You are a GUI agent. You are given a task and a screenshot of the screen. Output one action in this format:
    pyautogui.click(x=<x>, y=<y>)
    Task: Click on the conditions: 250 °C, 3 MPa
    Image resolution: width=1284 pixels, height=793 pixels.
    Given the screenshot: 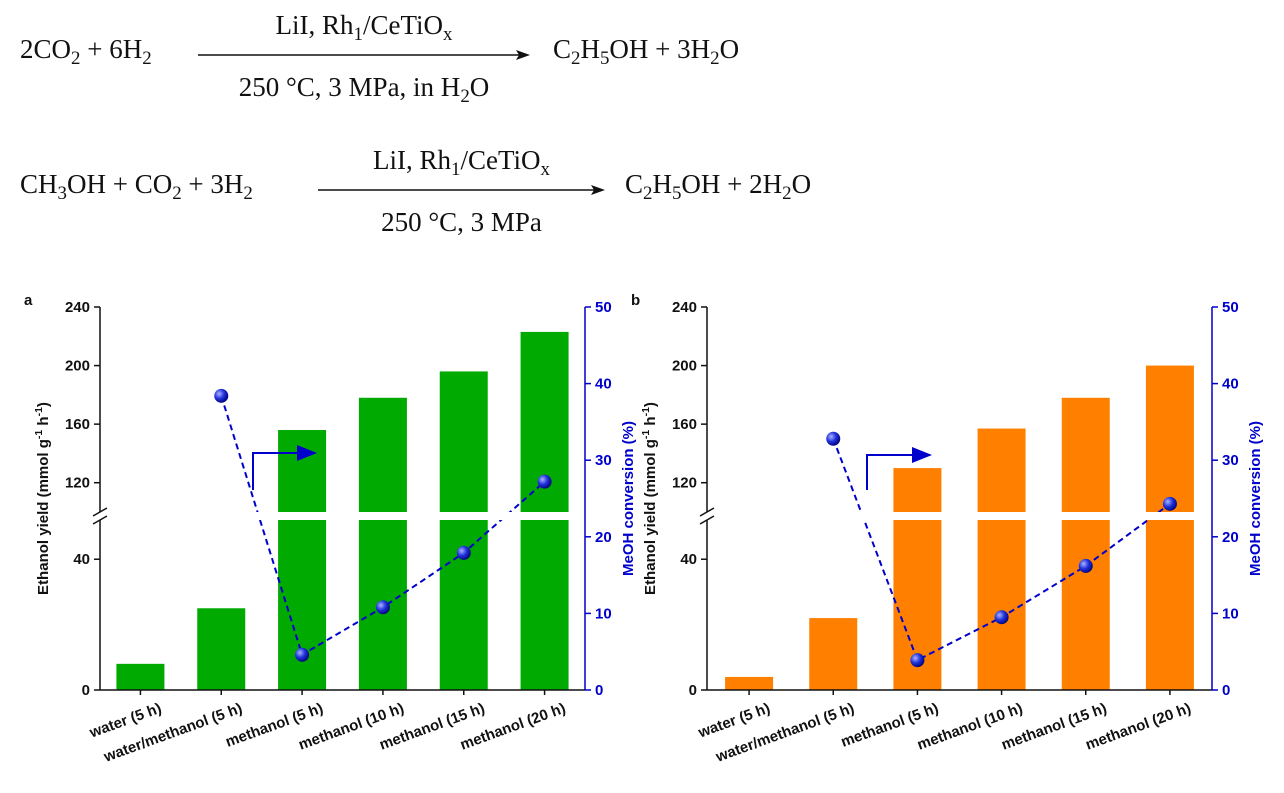 What is the action you would take?
    pyautogui.click(x=461, y=222)
    